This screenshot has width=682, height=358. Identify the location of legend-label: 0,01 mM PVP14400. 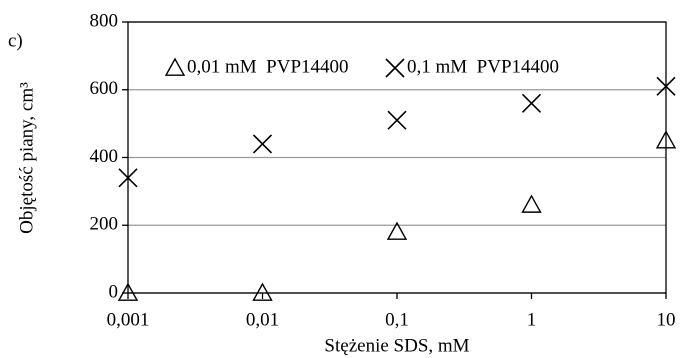
(268, 66).